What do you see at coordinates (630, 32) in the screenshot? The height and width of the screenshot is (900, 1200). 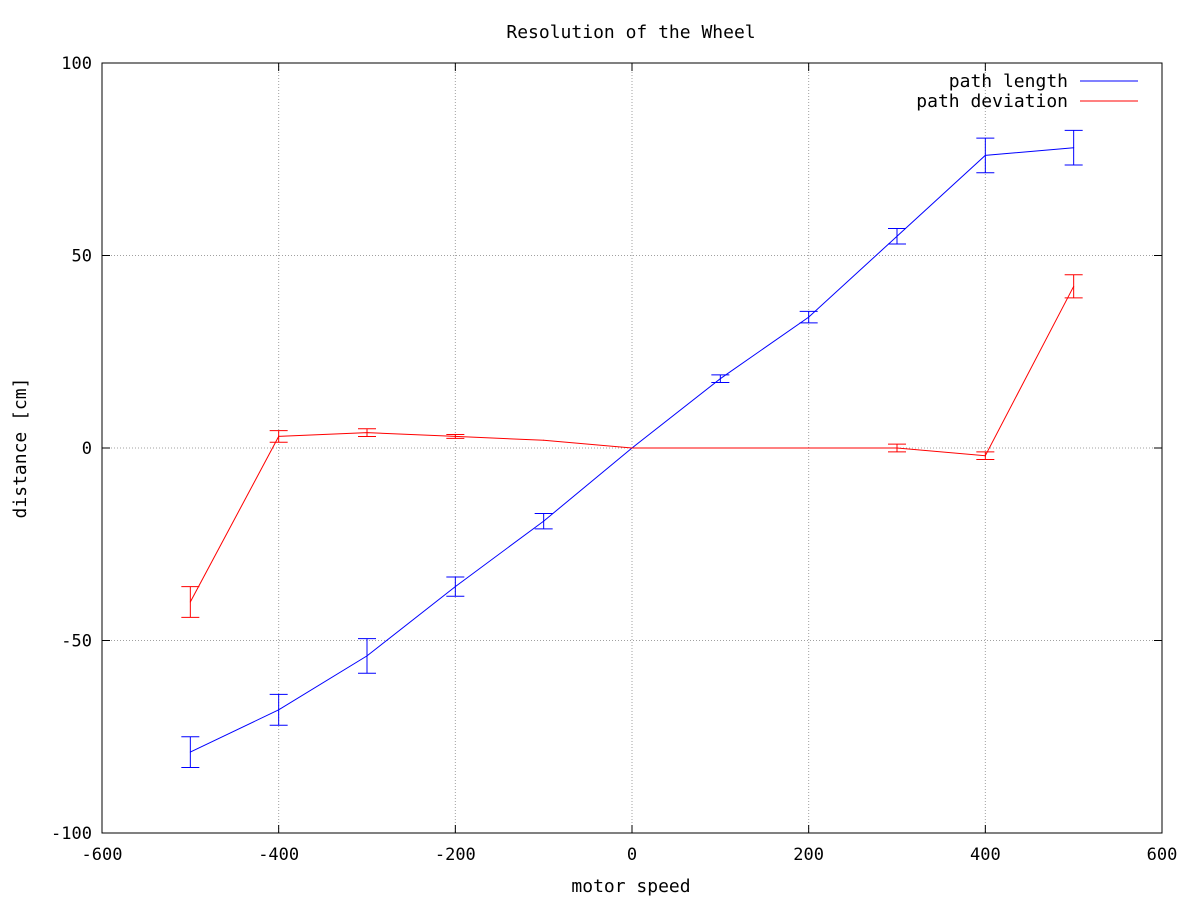 I see `chart-title: Resolution of the Wheel` at bounding box center [630, 32].